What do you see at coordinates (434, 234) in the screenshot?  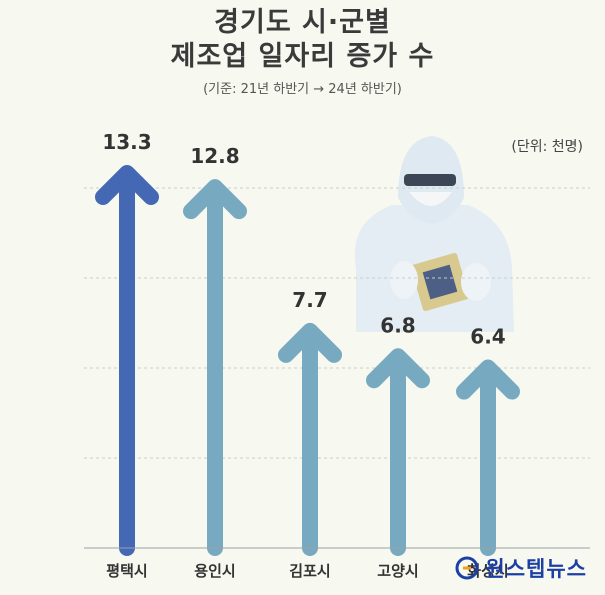 I see `worker-illustration` at bounding box center [434, 234].